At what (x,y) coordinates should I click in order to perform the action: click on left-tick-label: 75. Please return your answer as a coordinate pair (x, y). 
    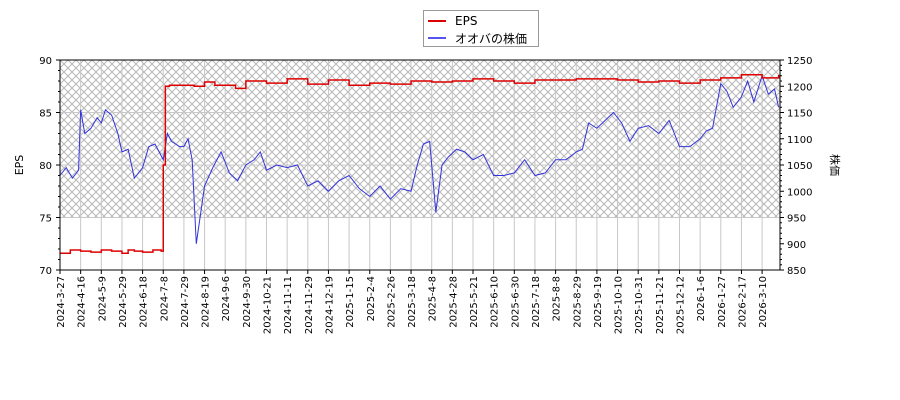
    Looking at the image, I should click on (45, 219).